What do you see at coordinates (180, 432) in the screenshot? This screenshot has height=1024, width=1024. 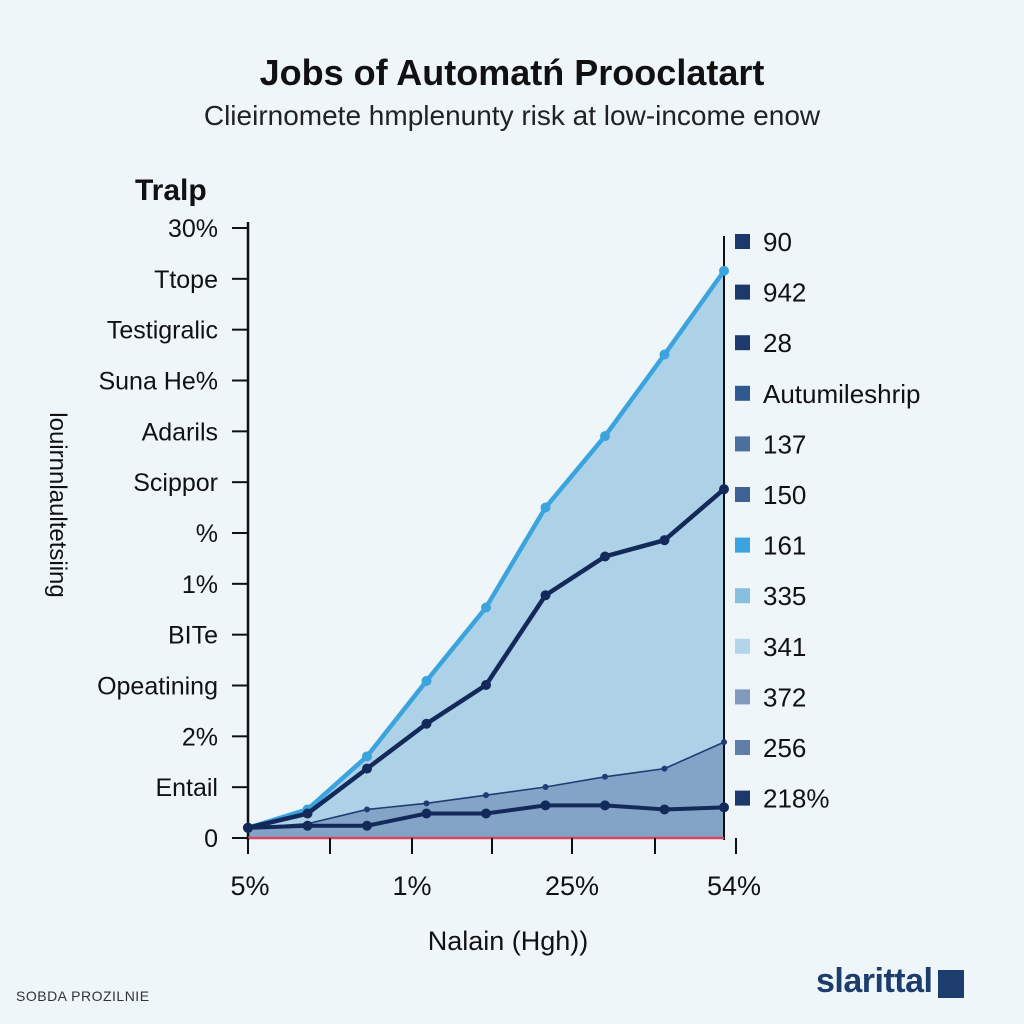 I see `y-tick-label: Adarils` at bounding box center [180, 432].